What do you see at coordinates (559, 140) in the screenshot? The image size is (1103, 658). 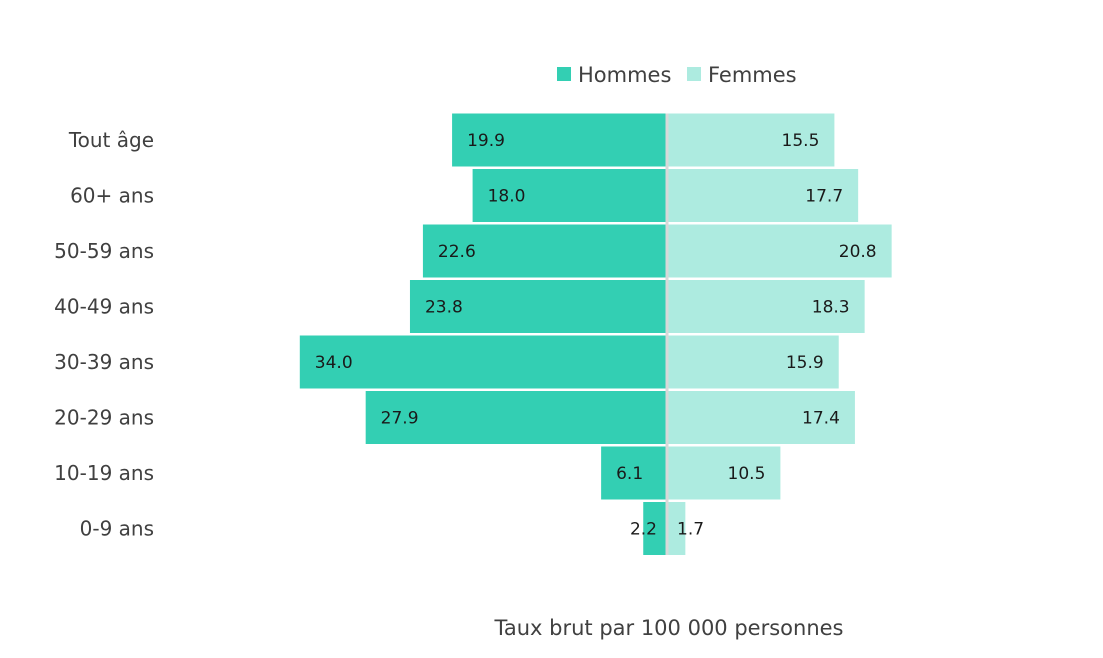 I see `bar-hommes-tout-ge` at bounding box center [559, 140].